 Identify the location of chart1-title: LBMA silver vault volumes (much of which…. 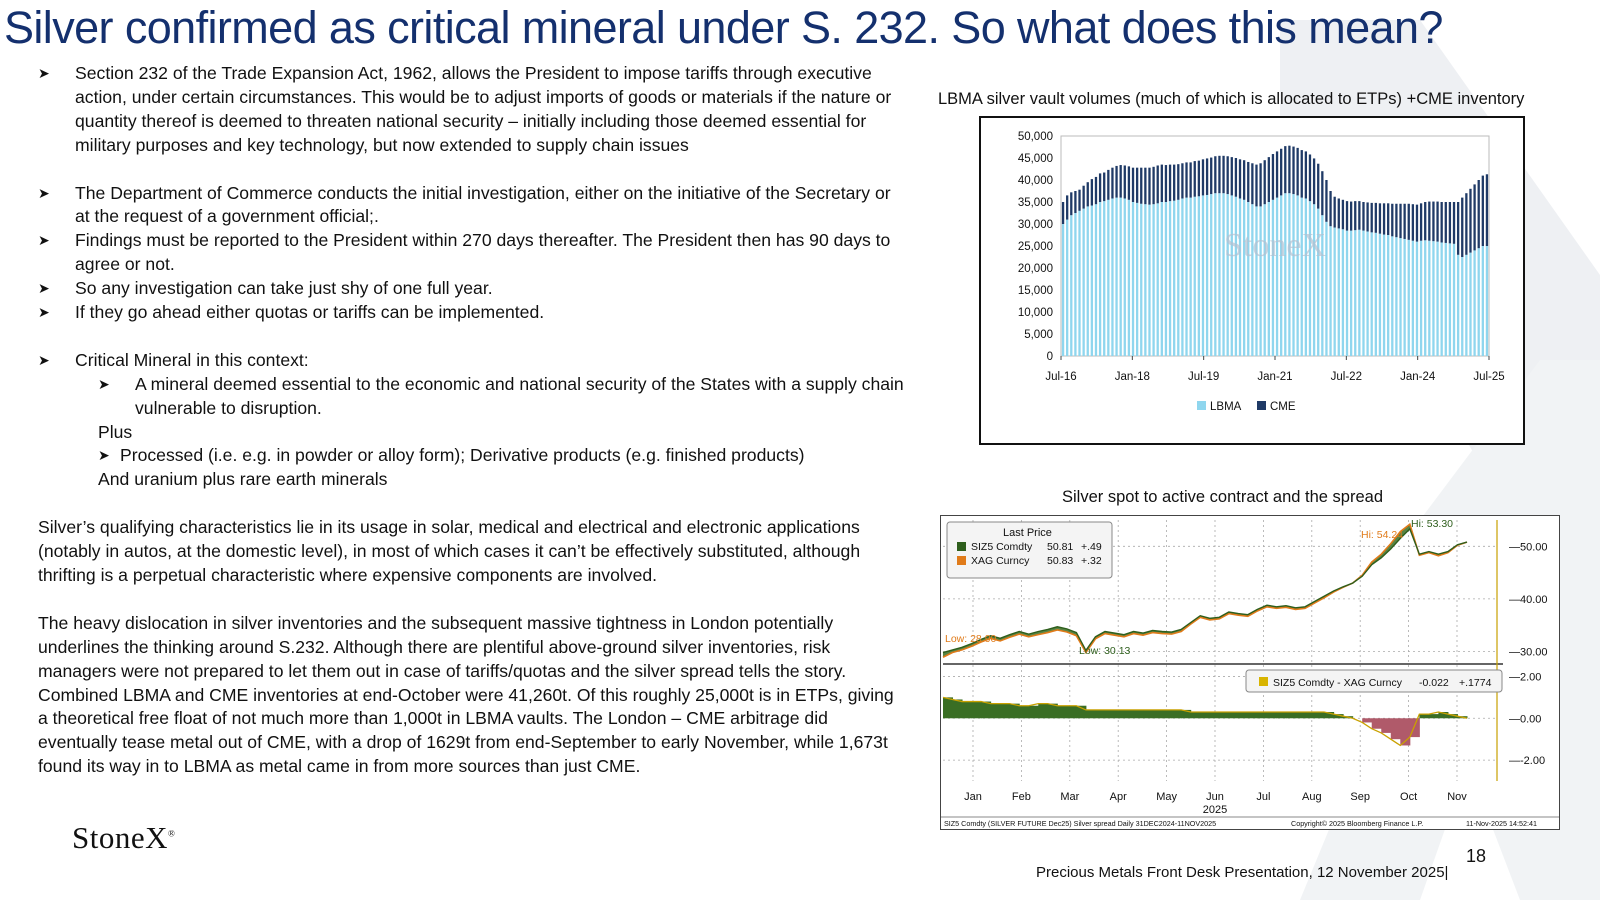
(1231, 99).